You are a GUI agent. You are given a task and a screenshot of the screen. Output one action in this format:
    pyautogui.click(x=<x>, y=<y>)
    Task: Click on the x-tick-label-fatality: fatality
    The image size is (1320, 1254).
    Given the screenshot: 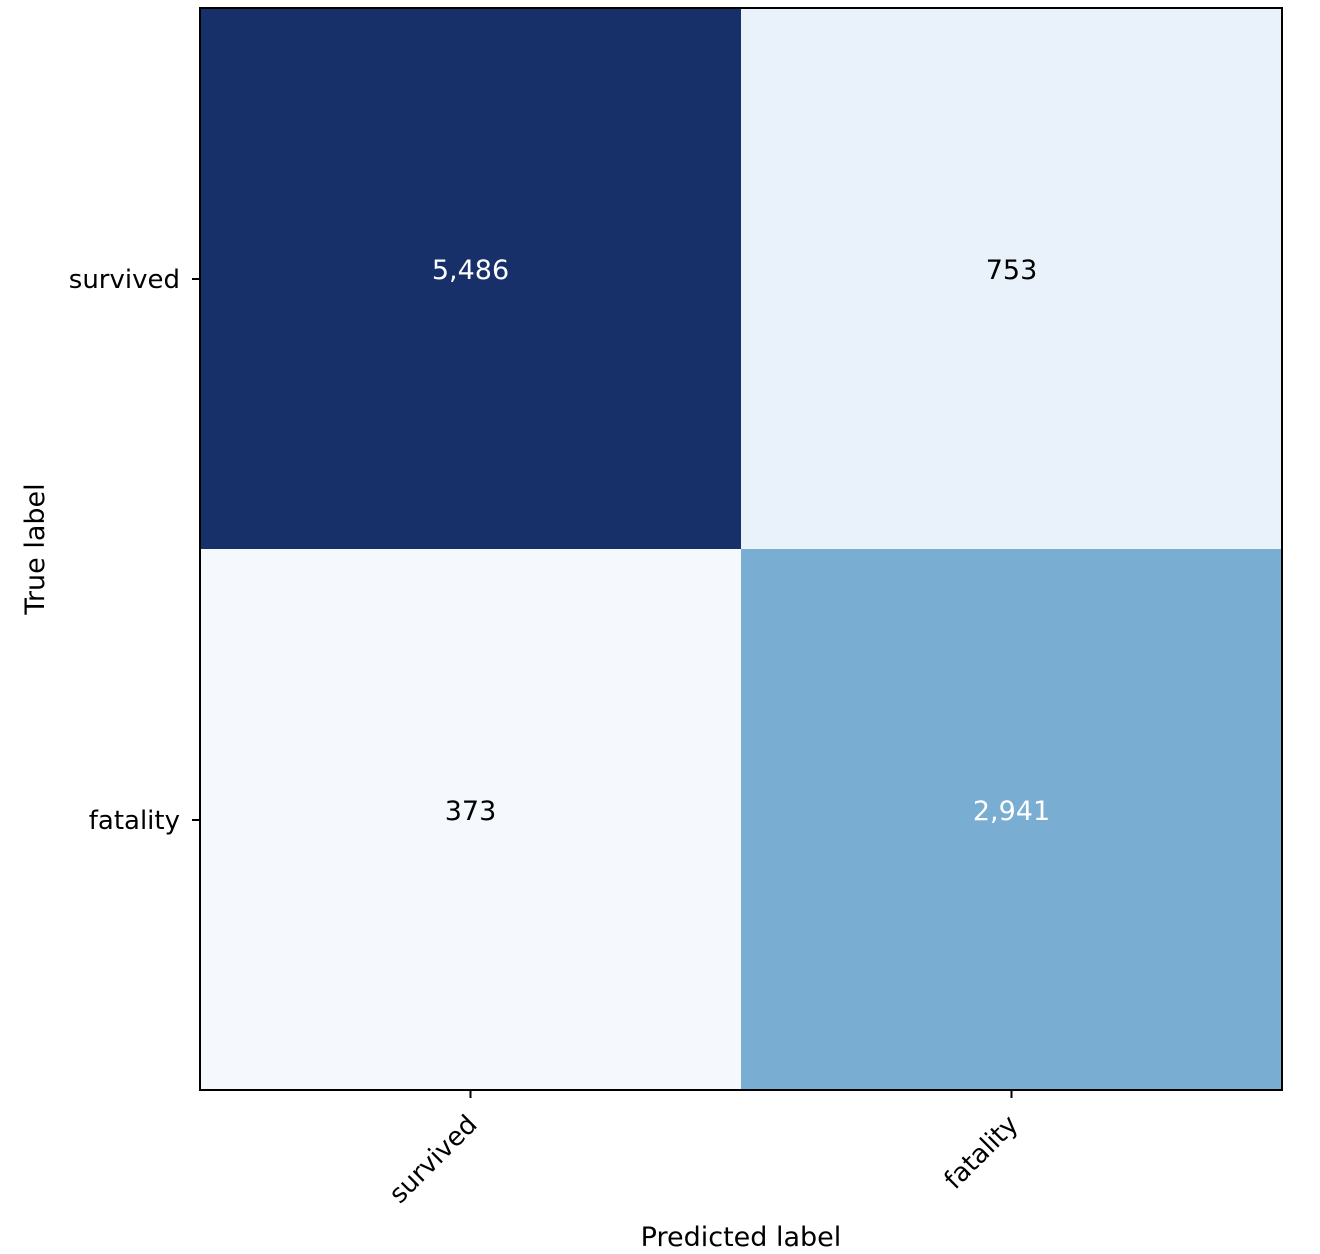 What is the action you would take?
    pyautogui.click(x=982, y=1153)
    